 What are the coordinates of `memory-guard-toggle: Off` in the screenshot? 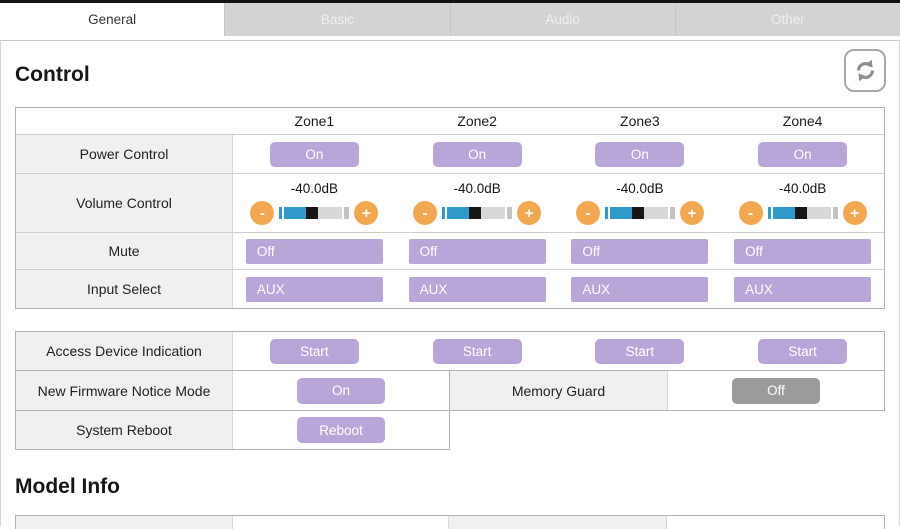 It's located at (776, 390).